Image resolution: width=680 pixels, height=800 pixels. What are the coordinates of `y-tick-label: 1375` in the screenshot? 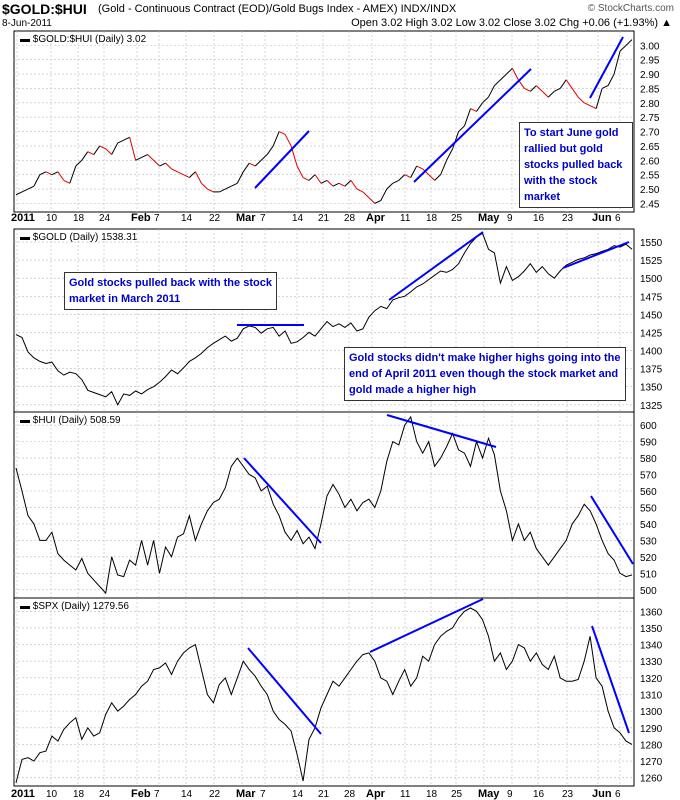 It's located at (651, 370).